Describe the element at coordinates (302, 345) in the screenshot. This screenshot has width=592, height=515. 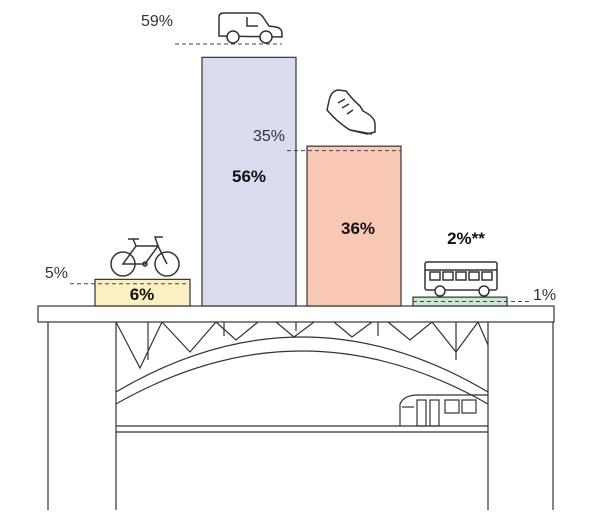
I see `bridge-truss` at that location.